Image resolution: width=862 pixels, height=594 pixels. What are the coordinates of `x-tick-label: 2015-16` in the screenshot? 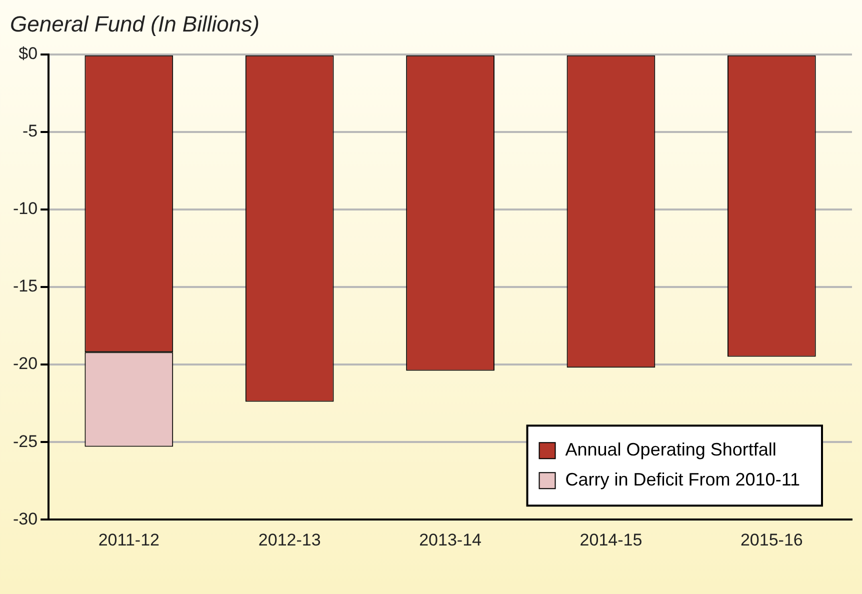 It's located at (771, 540).